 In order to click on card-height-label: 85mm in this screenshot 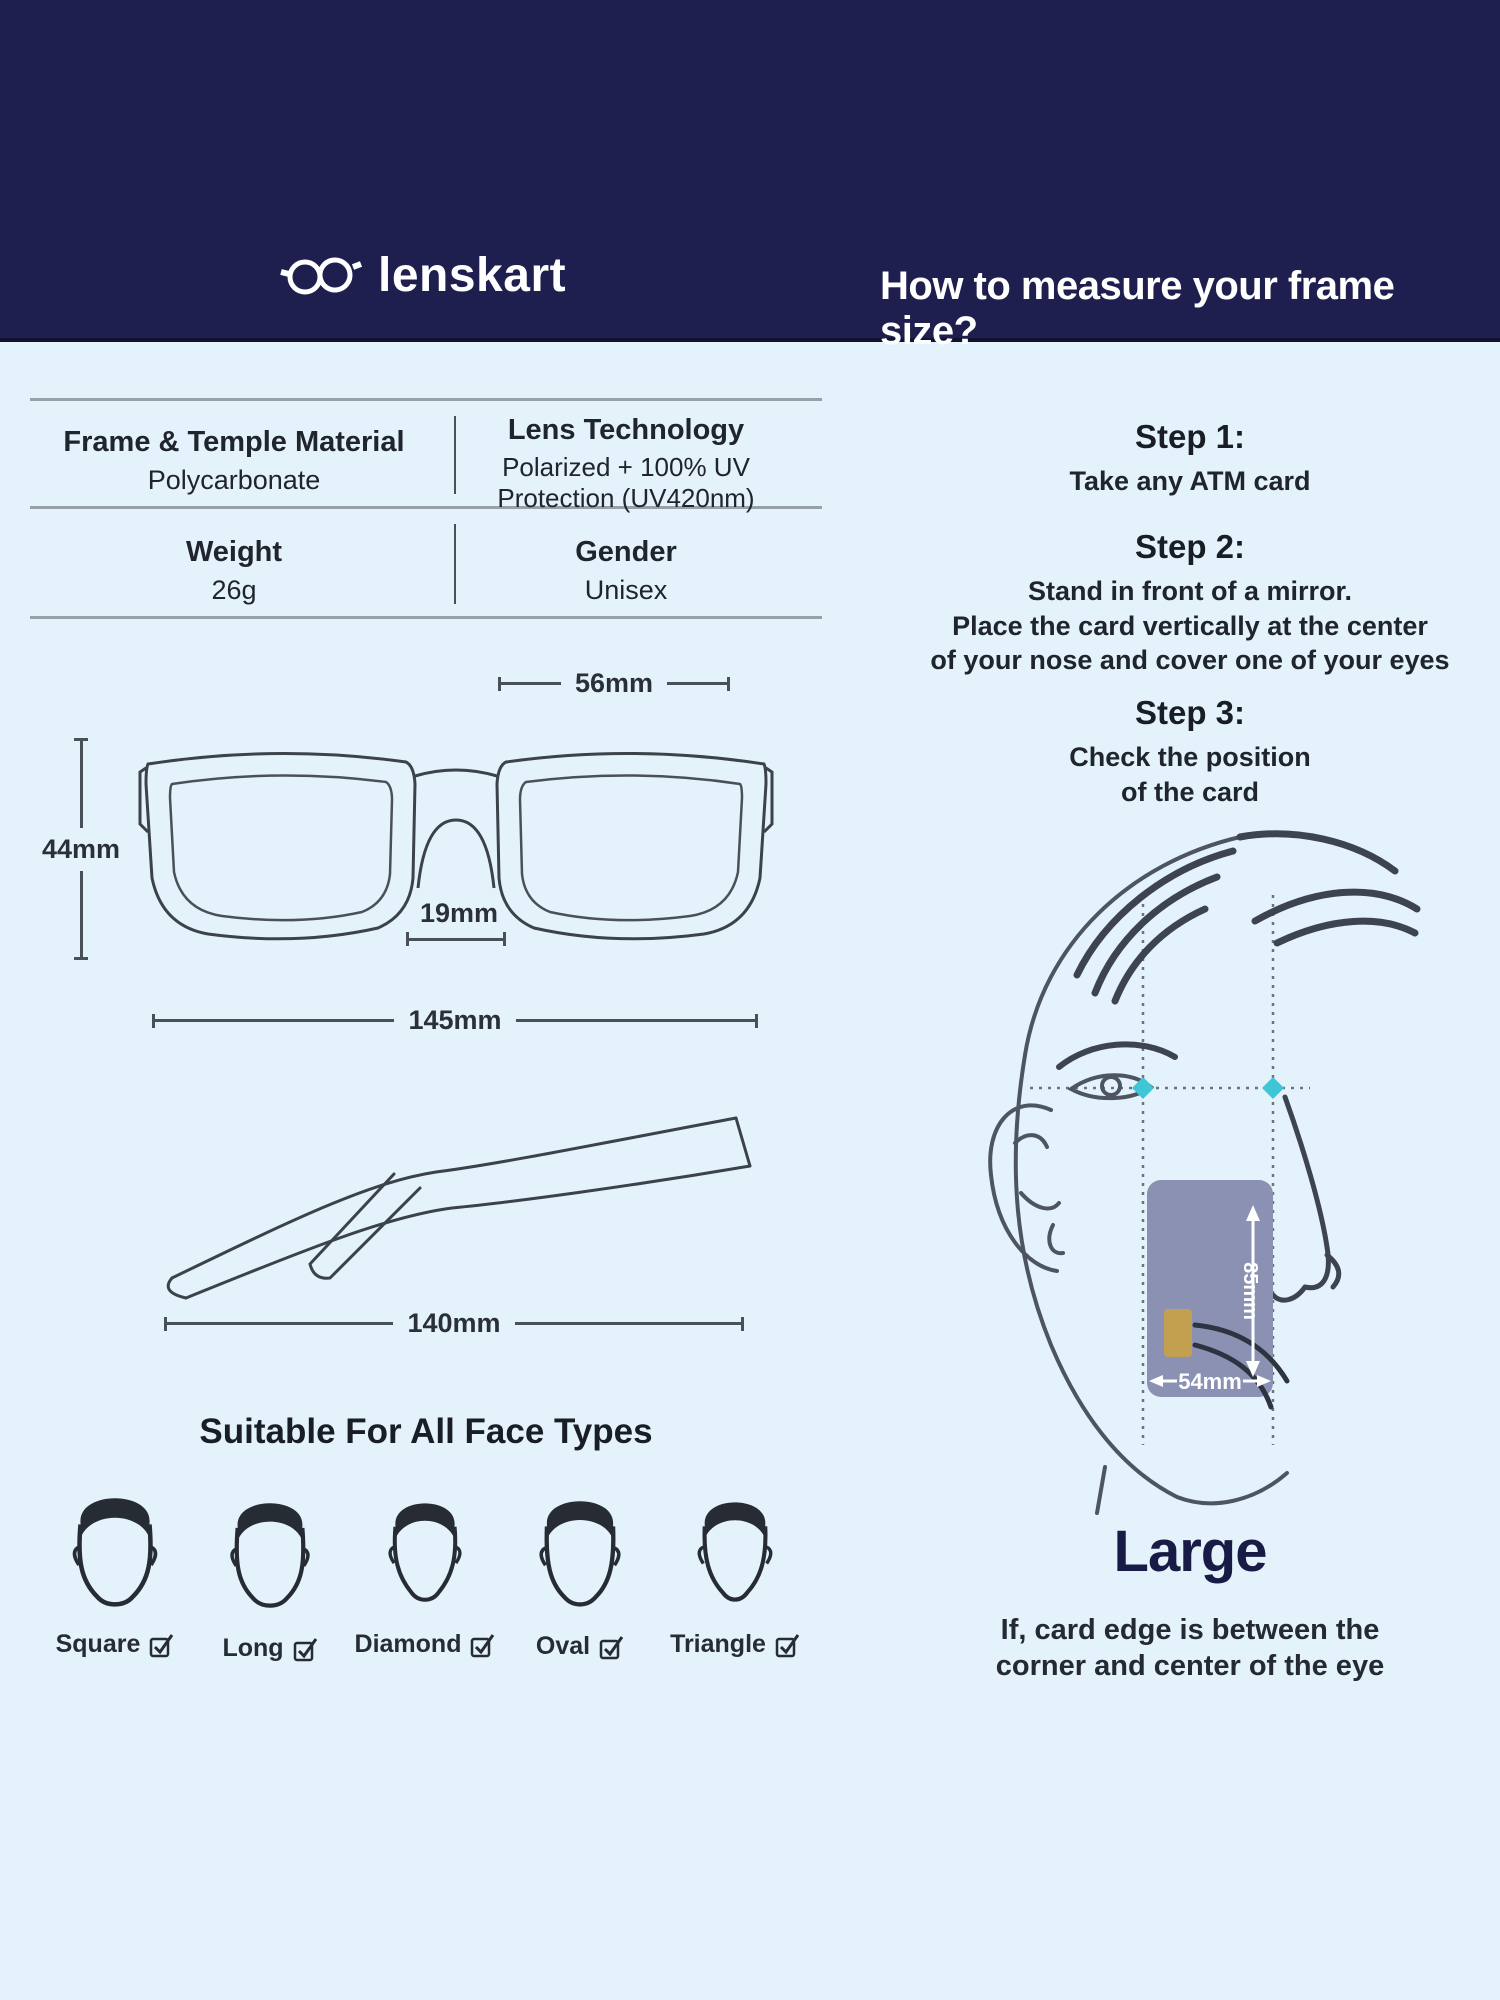, I will do `click(1250, 1291)`.